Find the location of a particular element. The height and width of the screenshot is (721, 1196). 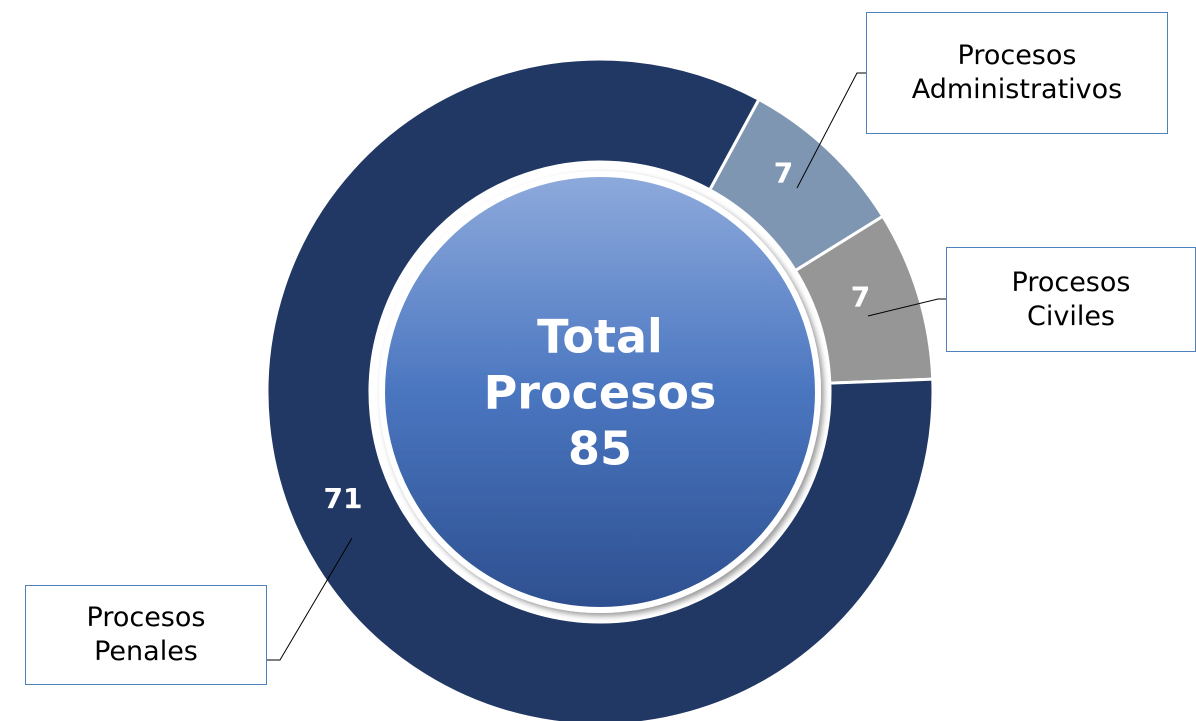

data-label: 71 is located at coordinates (343, 498).